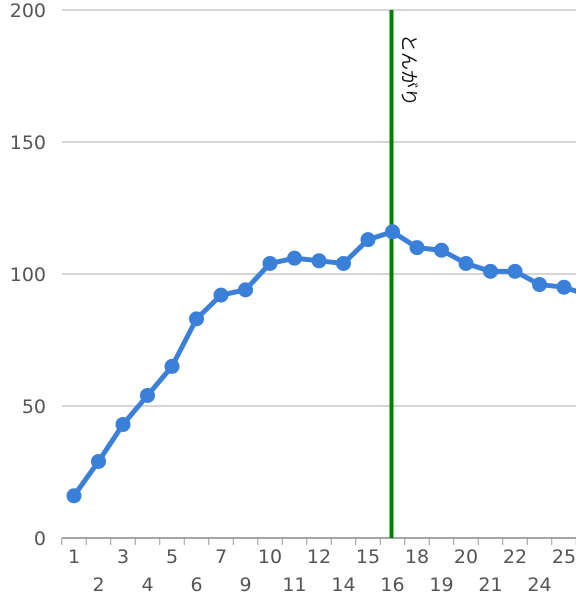  What do you see at coordinates (245, 585) in the screenshot?
I see `x-tick-label: 9` at bounding box center [245, 585].